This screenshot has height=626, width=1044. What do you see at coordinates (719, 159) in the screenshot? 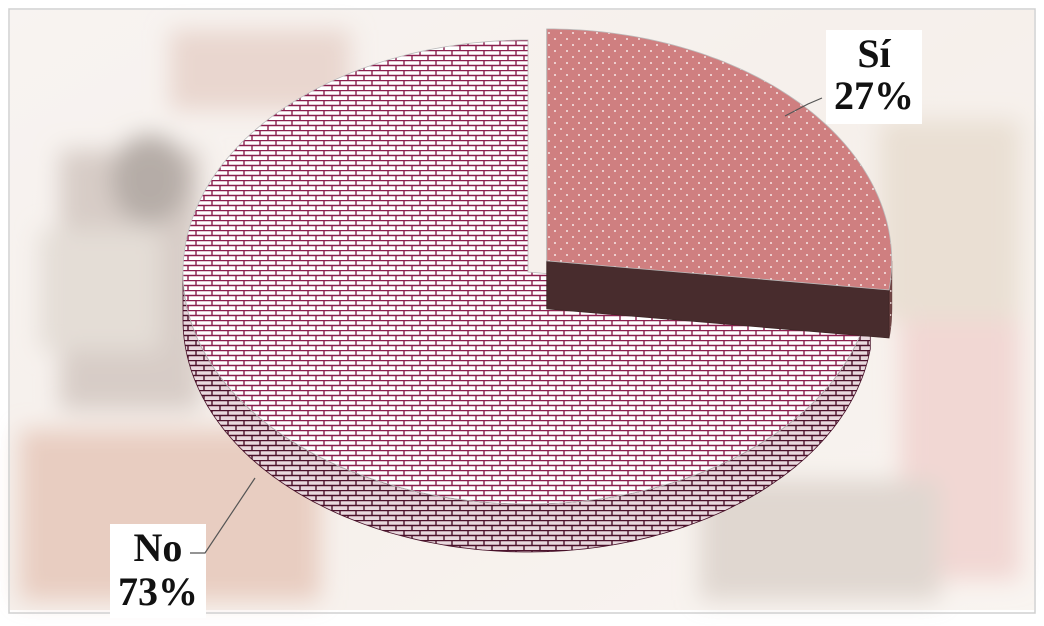
I see `pie-slice` at bounding box center [719, 159].